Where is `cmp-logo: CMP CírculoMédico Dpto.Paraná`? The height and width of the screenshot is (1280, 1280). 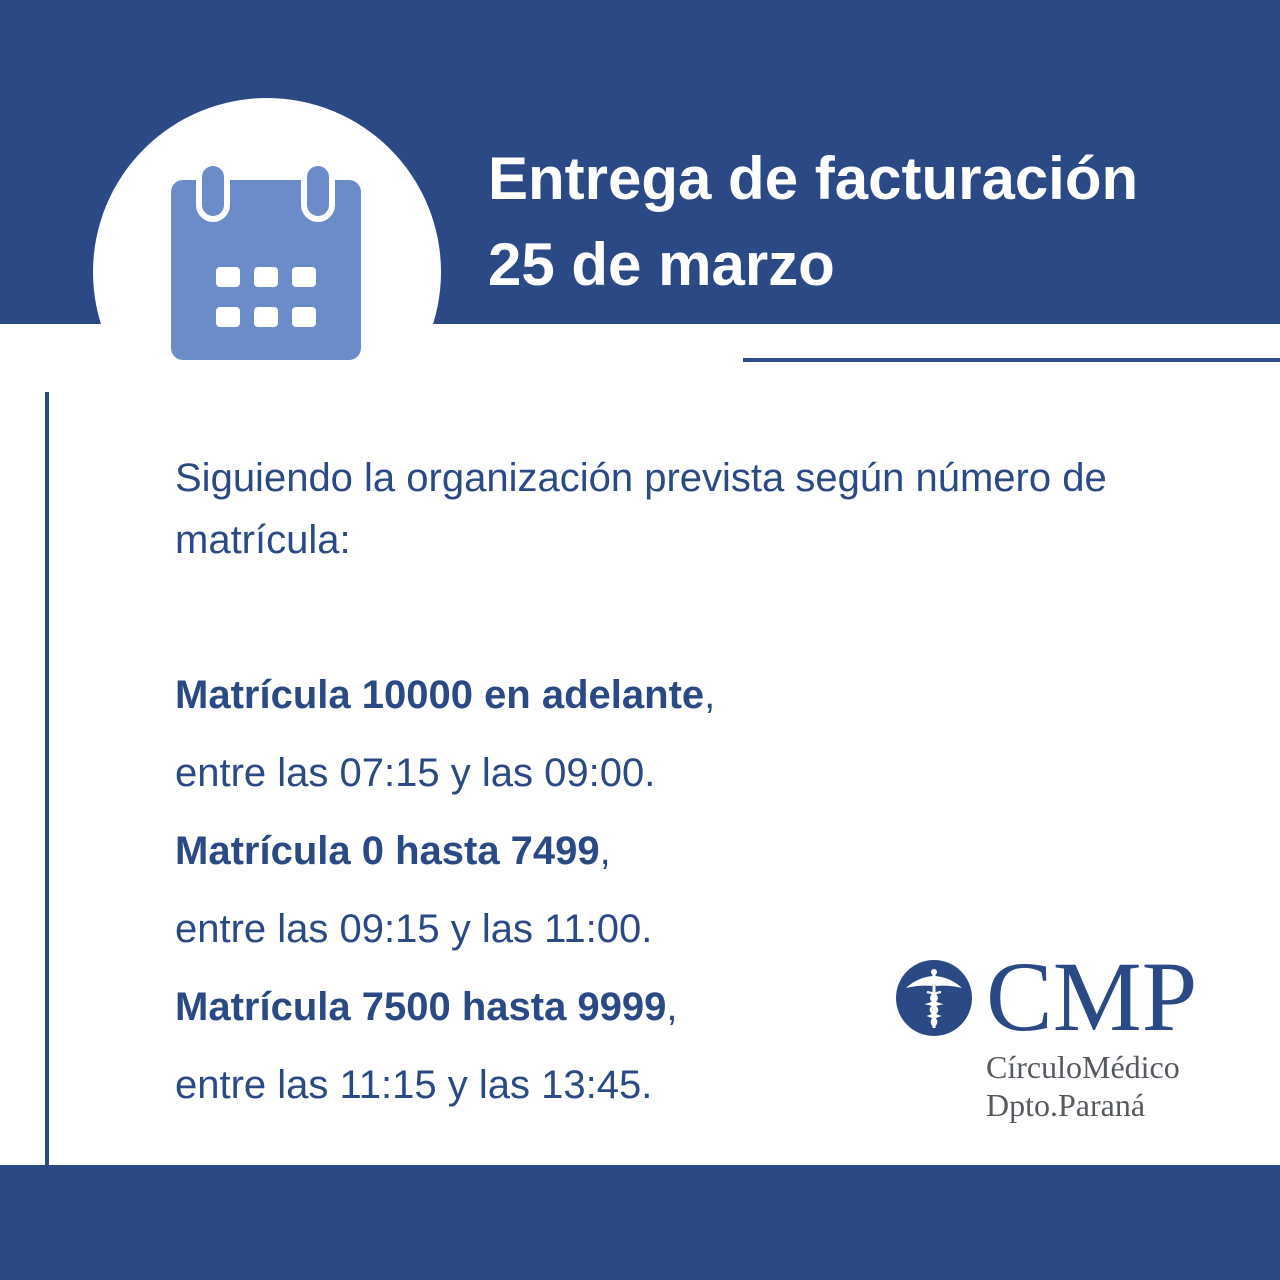 cmp-logo: CMP CírculoMédico Dpto.Paraná is located at coordinates (1061, 1033).